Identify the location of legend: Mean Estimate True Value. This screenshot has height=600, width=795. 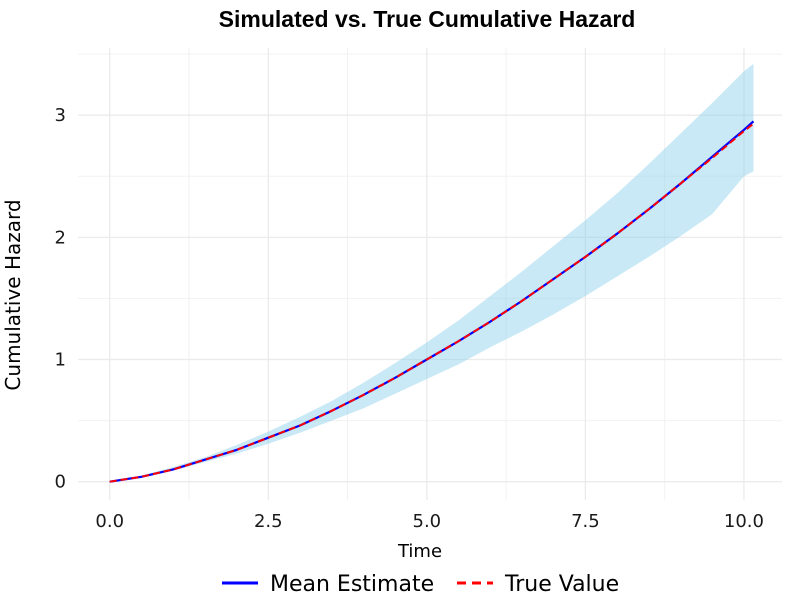
(420, 584).